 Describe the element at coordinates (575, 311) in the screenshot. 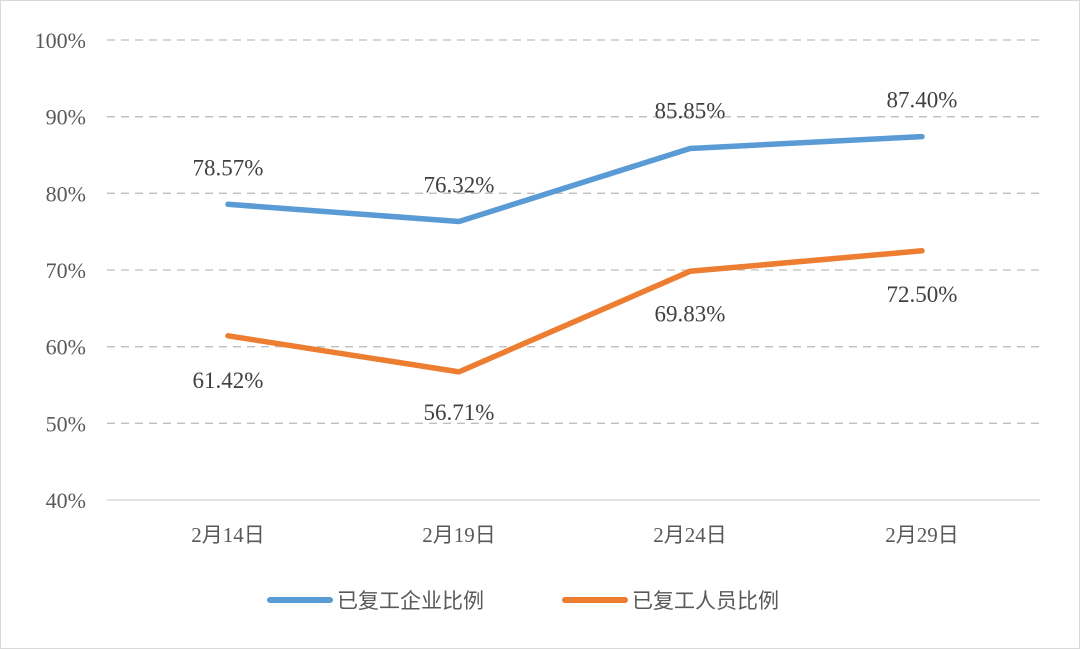

I see `series-line-personnel` at that location.